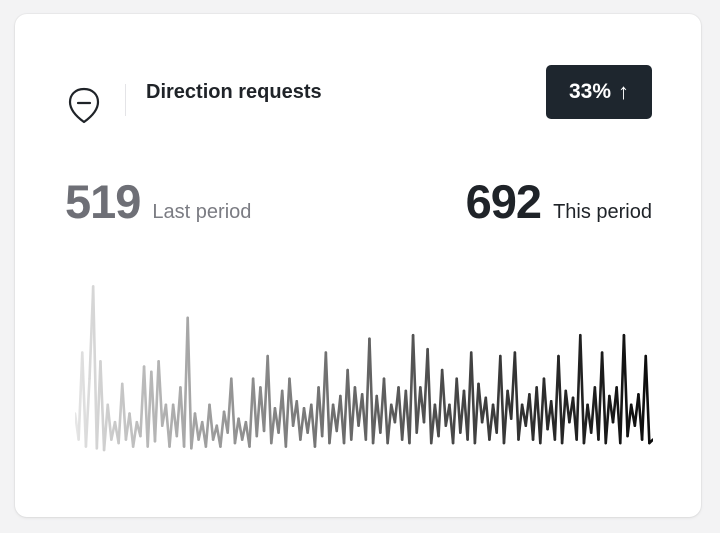 This screenshot has width=720, height=533. I want to click on card-title: Direction requests, so click(234, 92).